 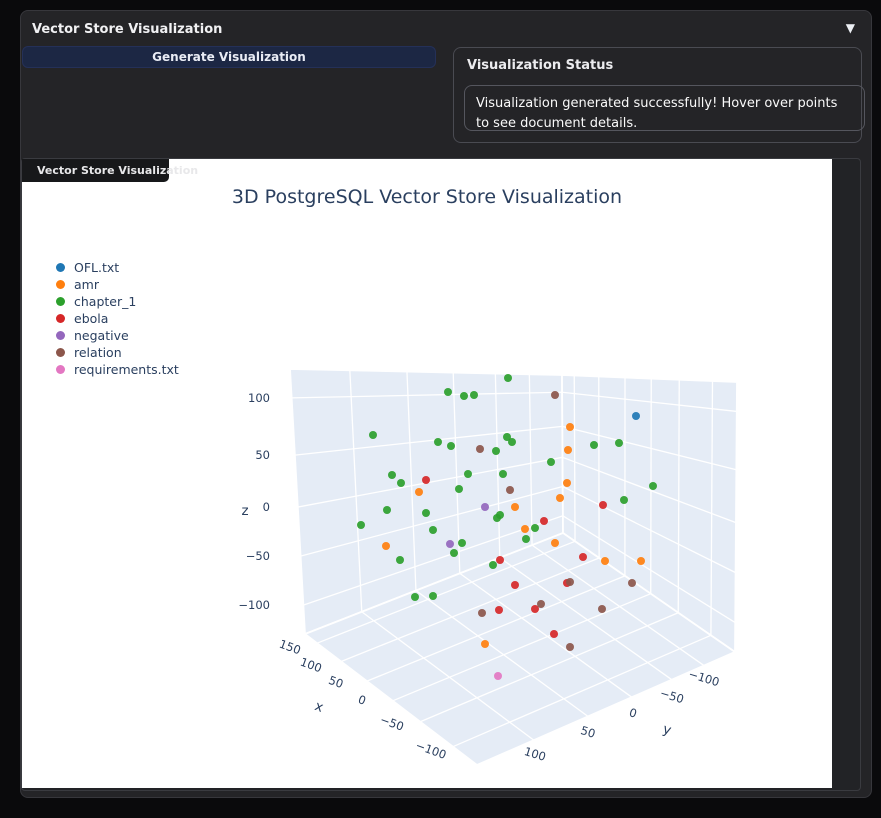 I want to click on legend-item-ebola: ebola, so click(x=117, y=318).